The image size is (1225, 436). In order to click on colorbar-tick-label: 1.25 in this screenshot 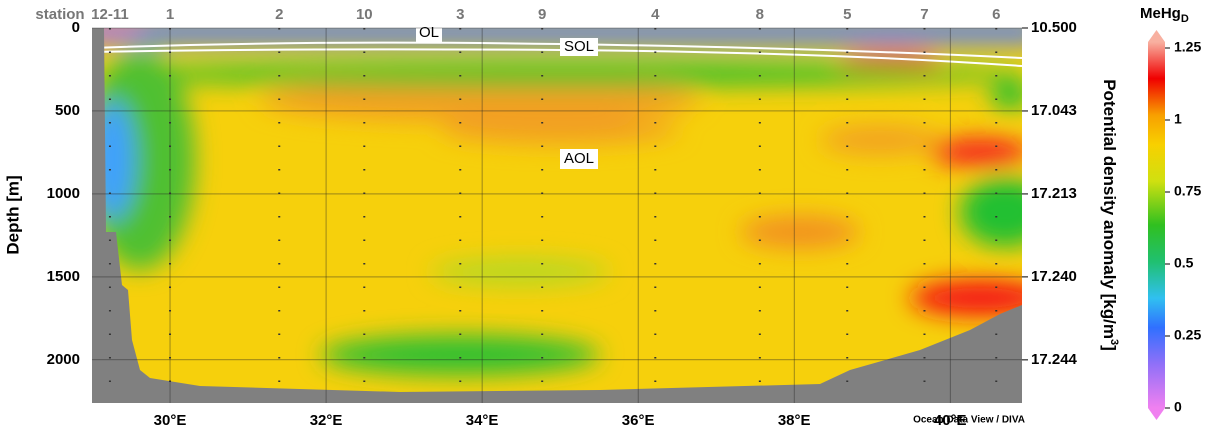, I will do `click(1187, 47)`.